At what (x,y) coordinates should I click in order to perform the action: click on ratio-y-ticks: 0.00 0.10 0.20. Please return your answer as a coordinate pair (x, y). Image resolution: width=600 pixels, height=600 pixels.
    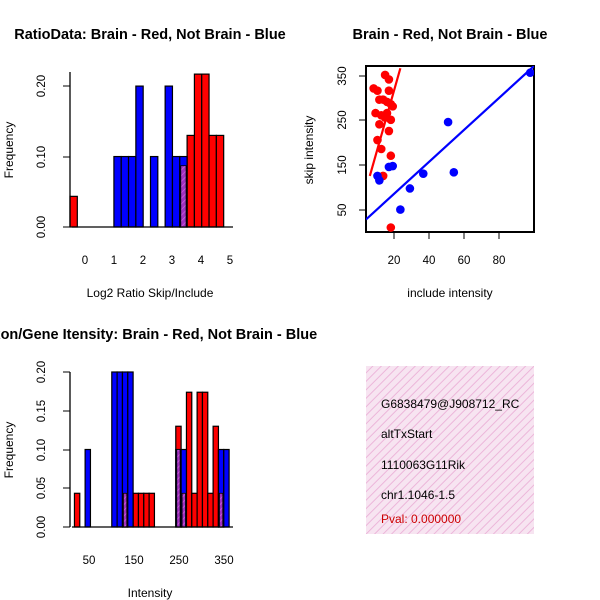
    Looking at the image, I should click on (53, 156).